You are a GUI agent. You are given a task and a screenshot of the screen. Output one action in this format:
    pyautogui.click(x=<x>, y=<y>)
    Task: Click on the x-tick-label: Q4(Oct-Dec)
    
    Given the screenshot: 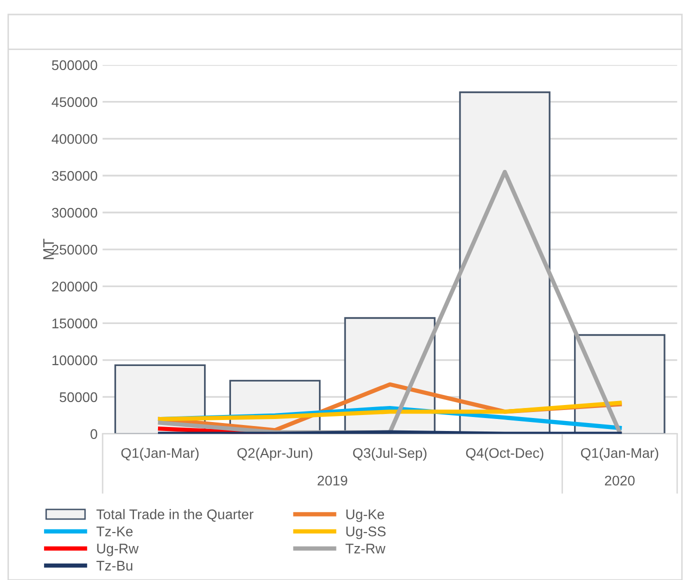 What is the action you would take?
    pyautogui.click(x=505, y=454)
    